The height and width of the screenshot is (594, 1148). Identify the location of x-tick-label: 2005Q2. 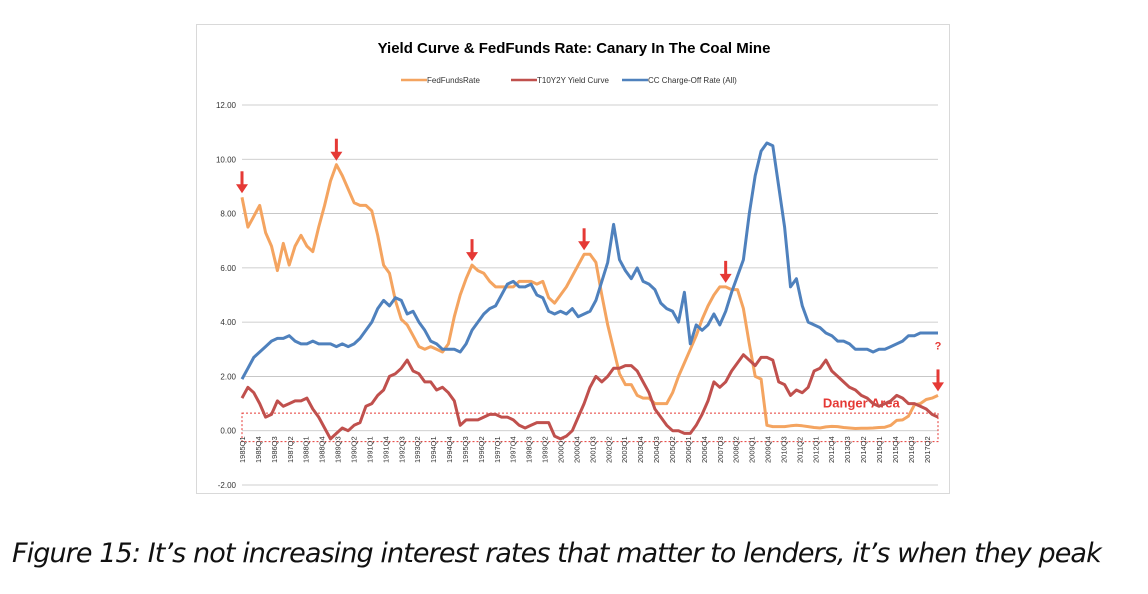
(672, 449).